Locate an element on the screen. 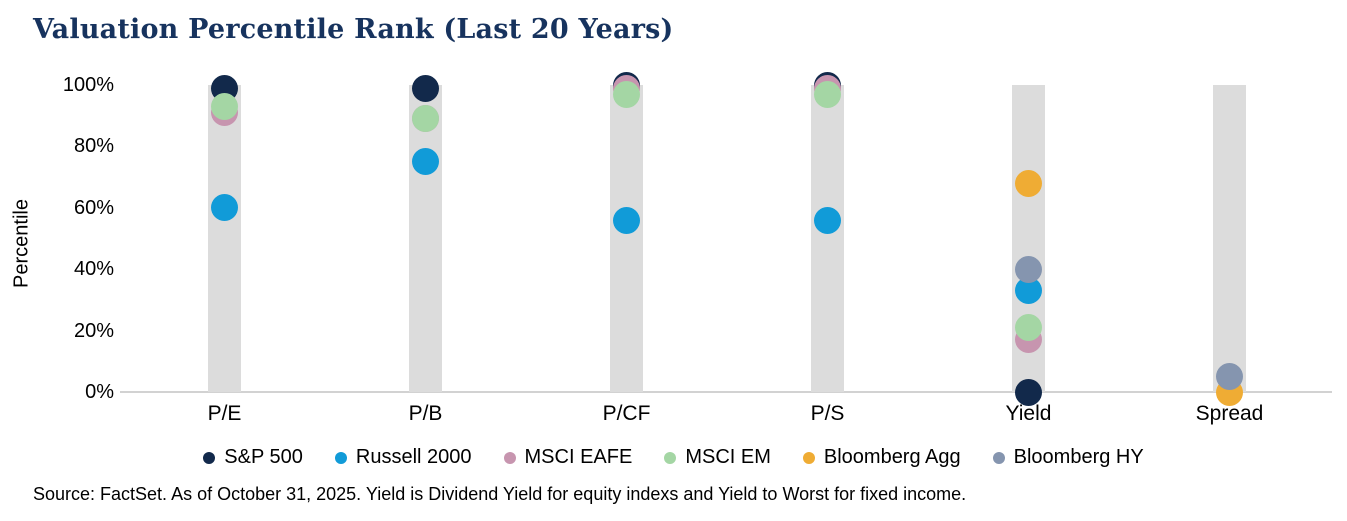 This screenshot has height=521, width=1347. legend-item: S&P 500 is located at coordinates (253, 457).